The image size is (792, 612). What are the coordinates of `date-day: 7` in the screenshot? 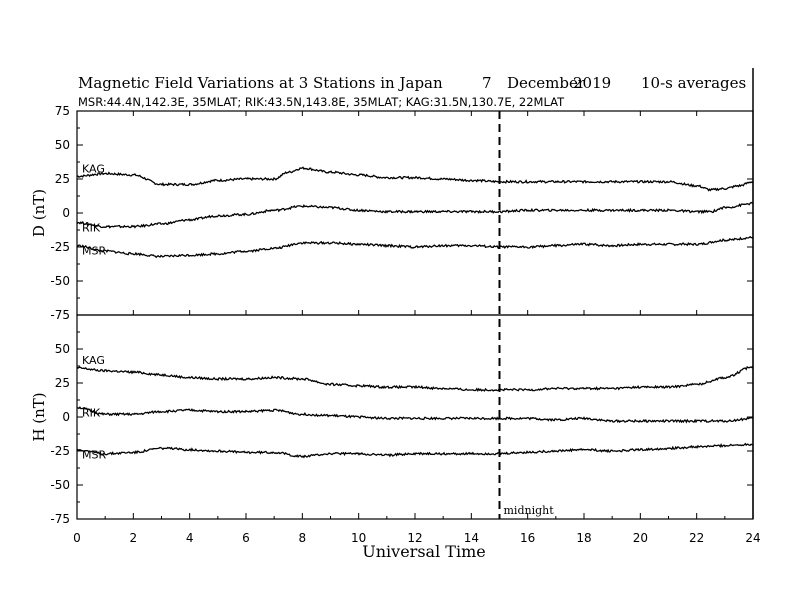 It's located at (487, 83).